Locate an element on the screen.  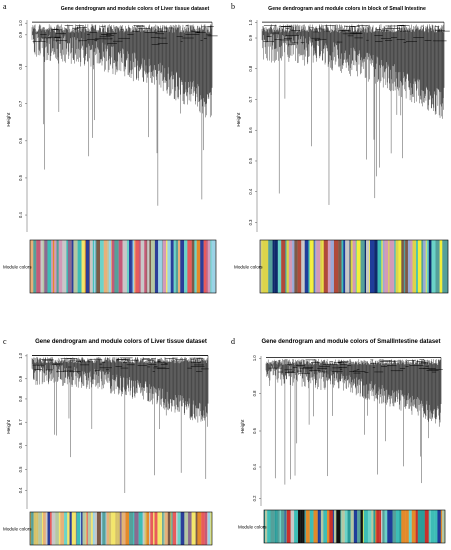
y-tick-label: 0.3 is located at coordinates (250, 222).